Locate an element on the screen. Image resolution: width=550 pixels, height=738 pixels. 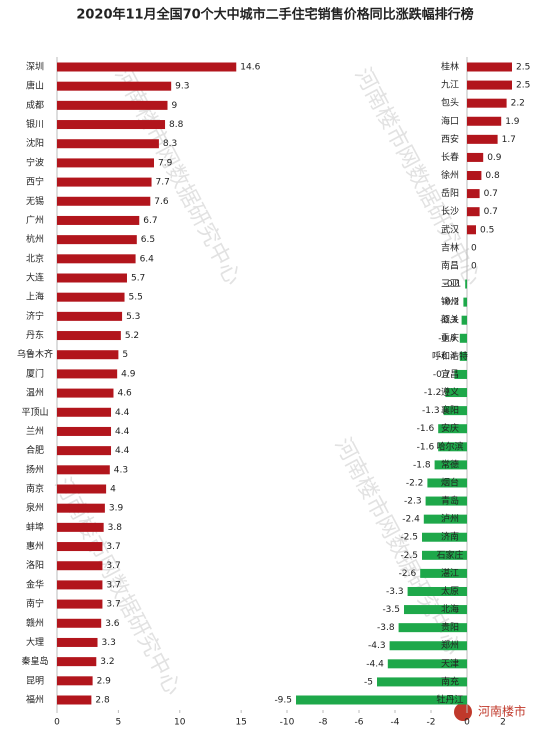
value-label: 8.3 is located at coordinates (170, 144).